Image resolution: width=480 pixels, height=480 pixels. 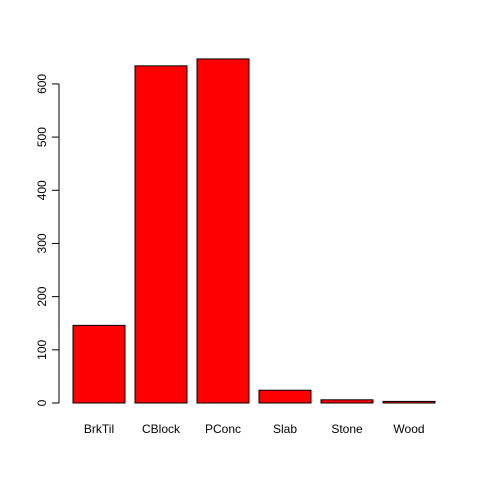 What do you see at coordinates (42, 190) in the screenshot?
I see `y-tick-label: 400` at bounding box center [42, 190].